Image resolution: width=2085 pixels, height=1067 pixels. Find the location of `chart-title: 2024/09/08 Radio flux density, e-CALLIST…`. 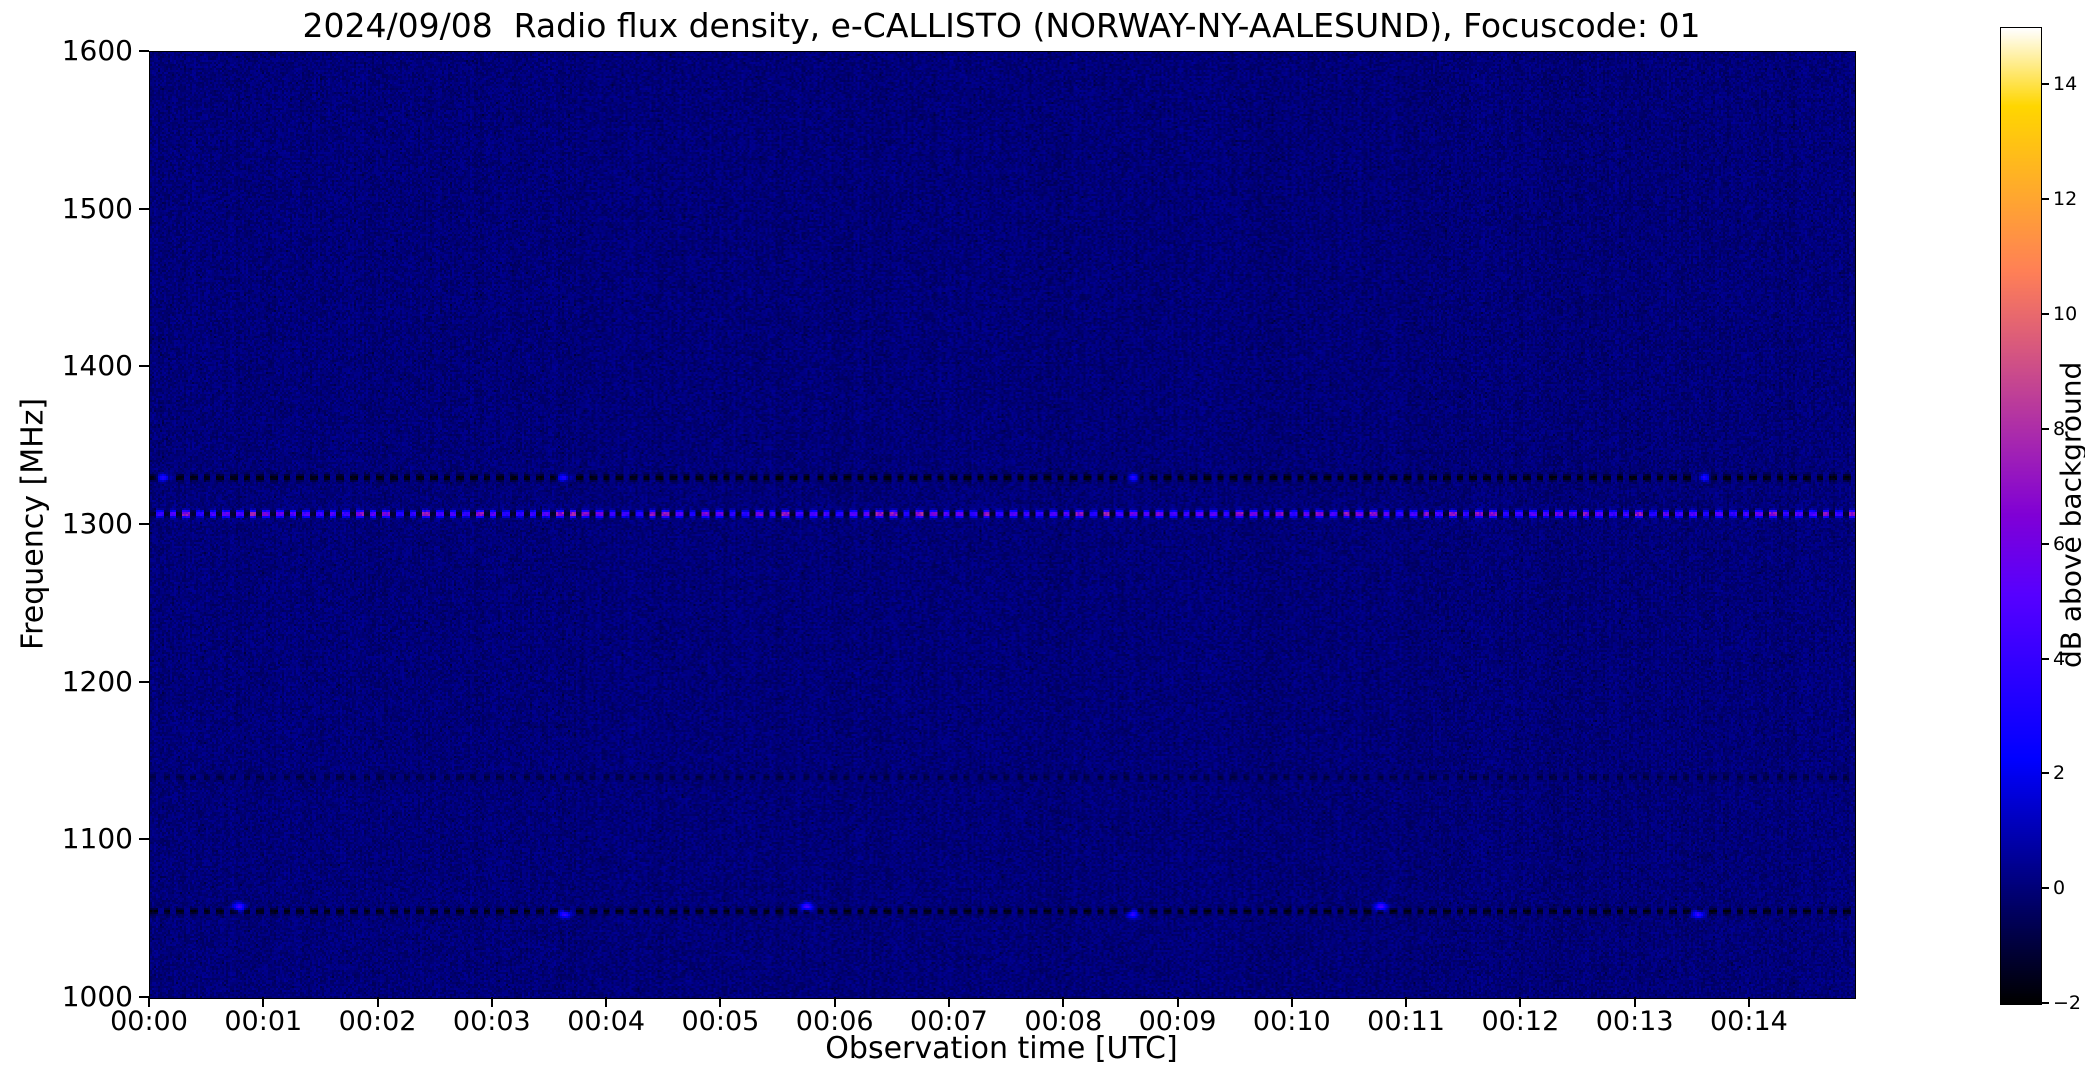

chart-title: 2024/09/08 Radio flux density, e-CALLIST… is located at coordinates (1001, 25).